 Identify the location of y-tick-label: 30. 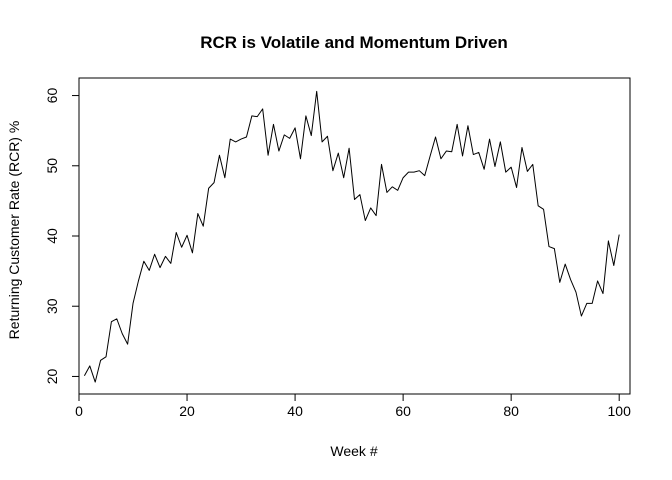
(52, 306).